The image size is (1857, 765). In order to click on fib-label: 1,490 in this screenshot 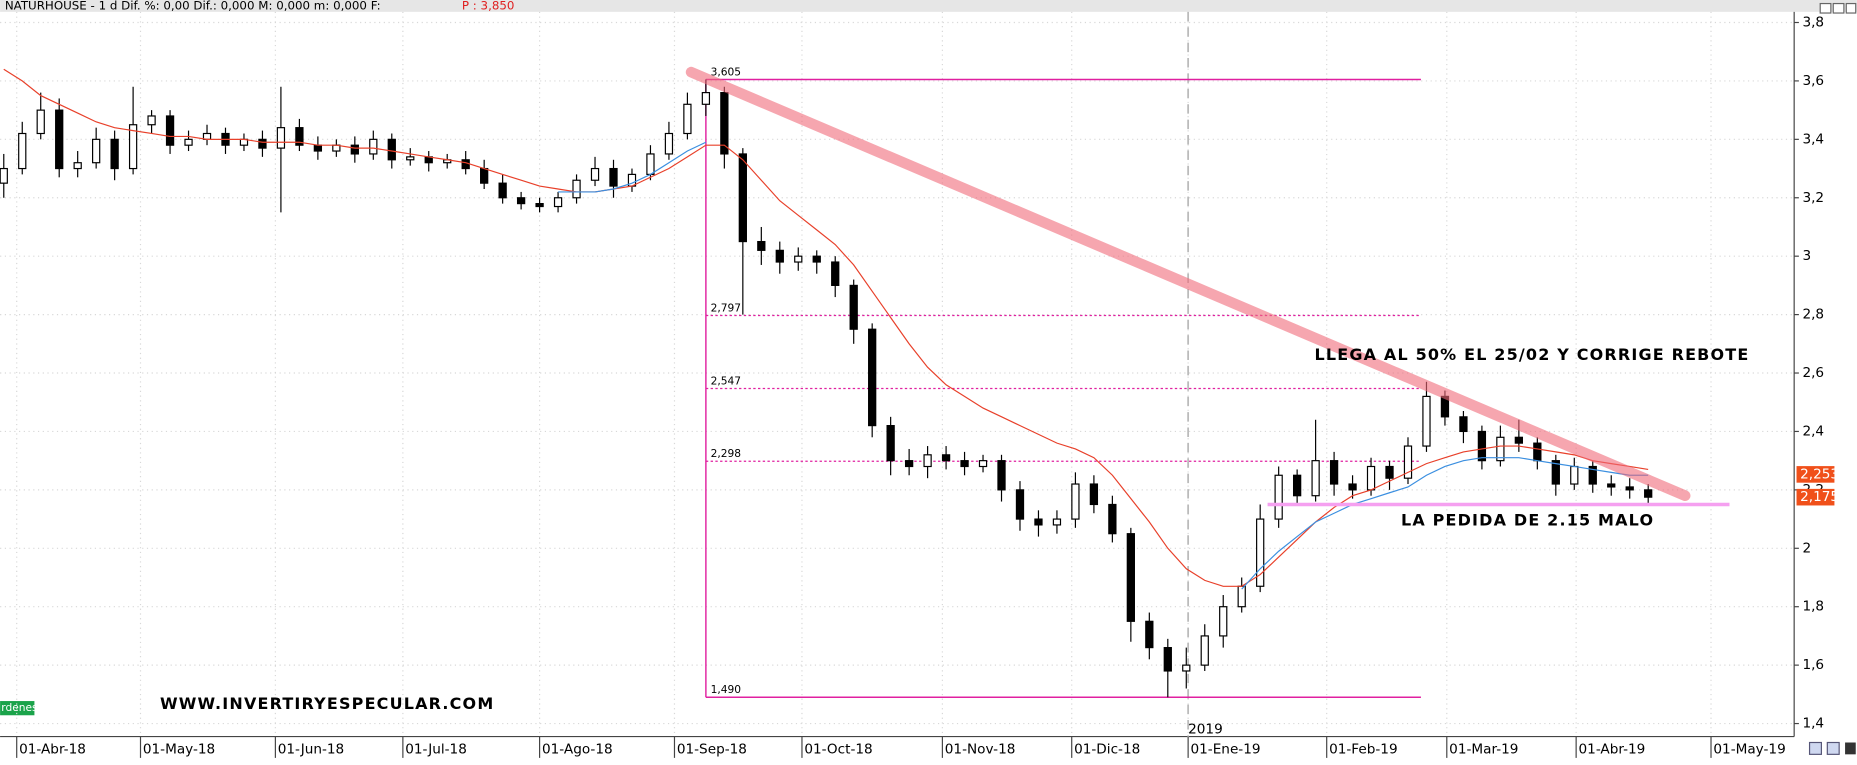, I will do `click(726, 689)`.